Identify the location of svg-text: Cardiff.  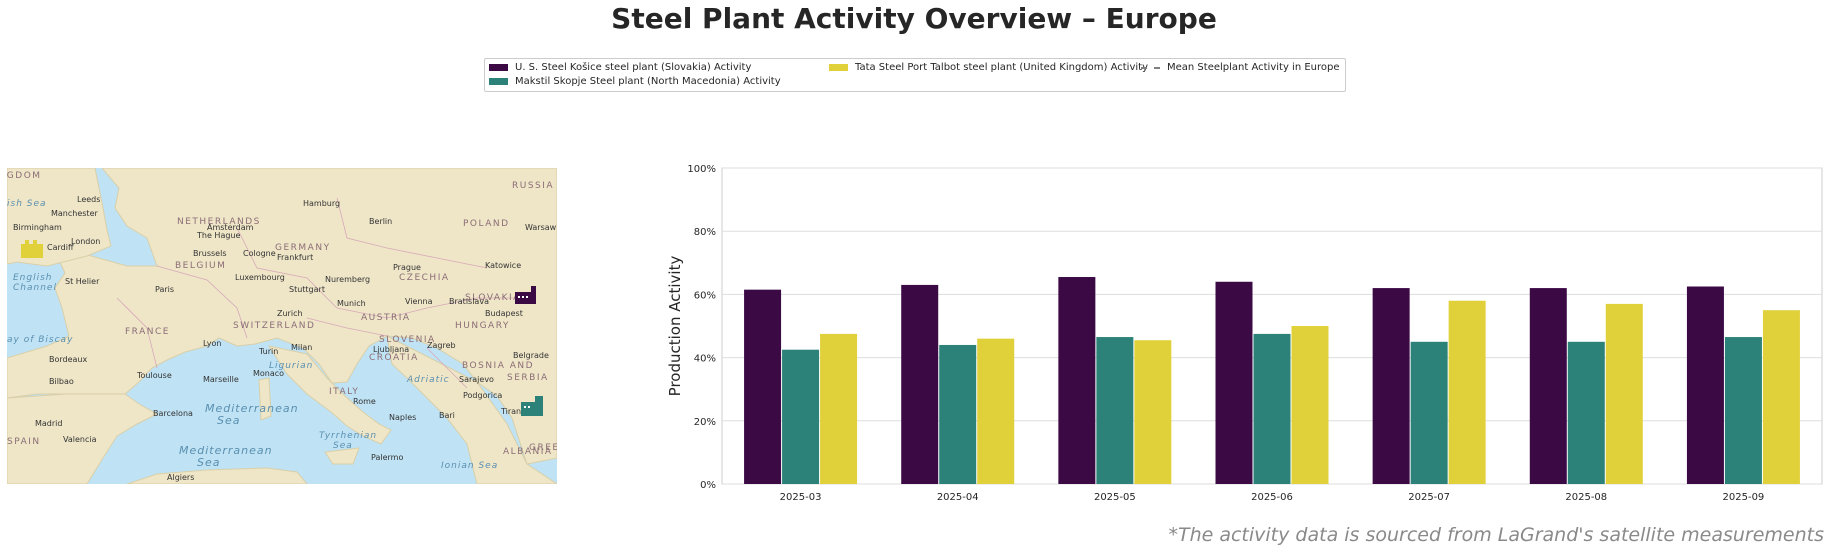
(60, 247).